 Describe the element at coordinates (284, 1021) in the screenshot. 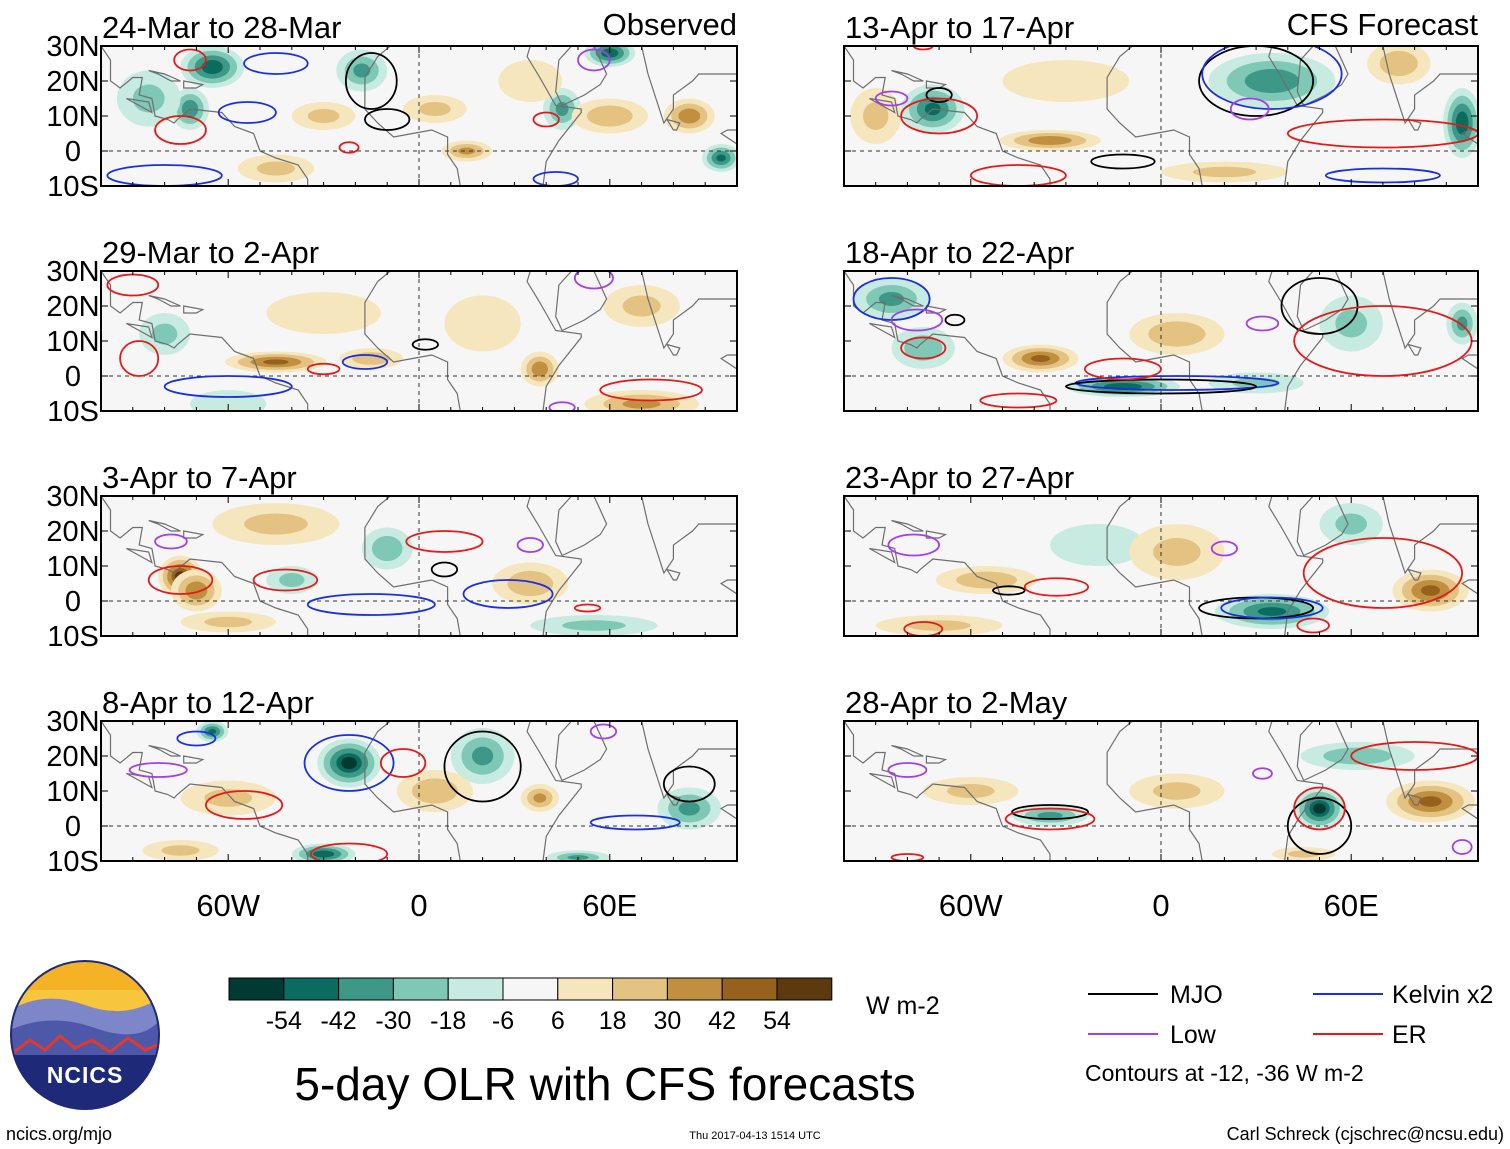

I see `colorbar-label: -54` at that location.